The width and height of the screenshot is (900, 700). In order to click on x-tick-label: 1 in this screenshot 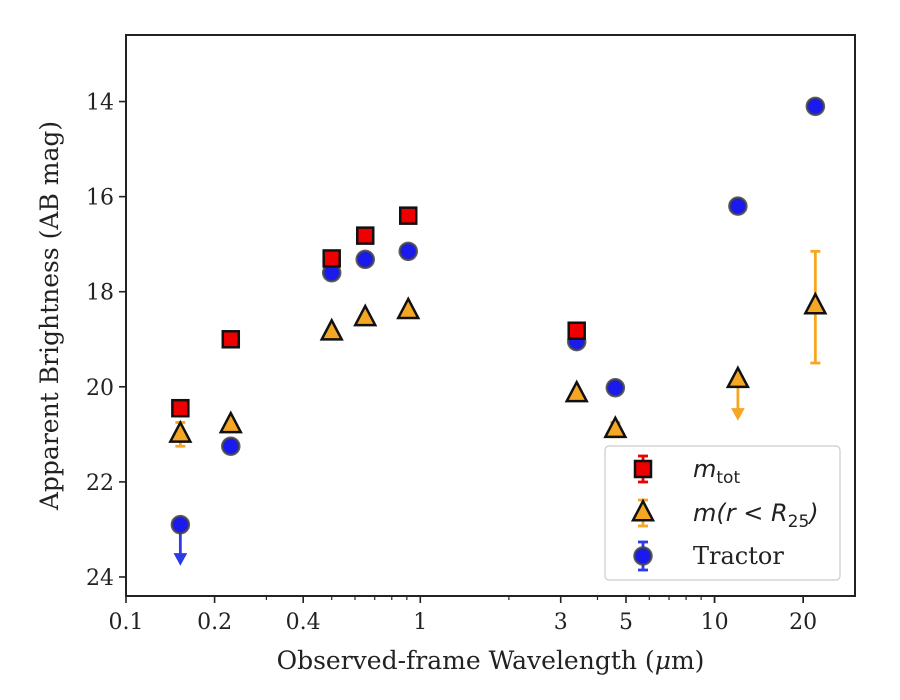, I will do `click(420, 622)`.